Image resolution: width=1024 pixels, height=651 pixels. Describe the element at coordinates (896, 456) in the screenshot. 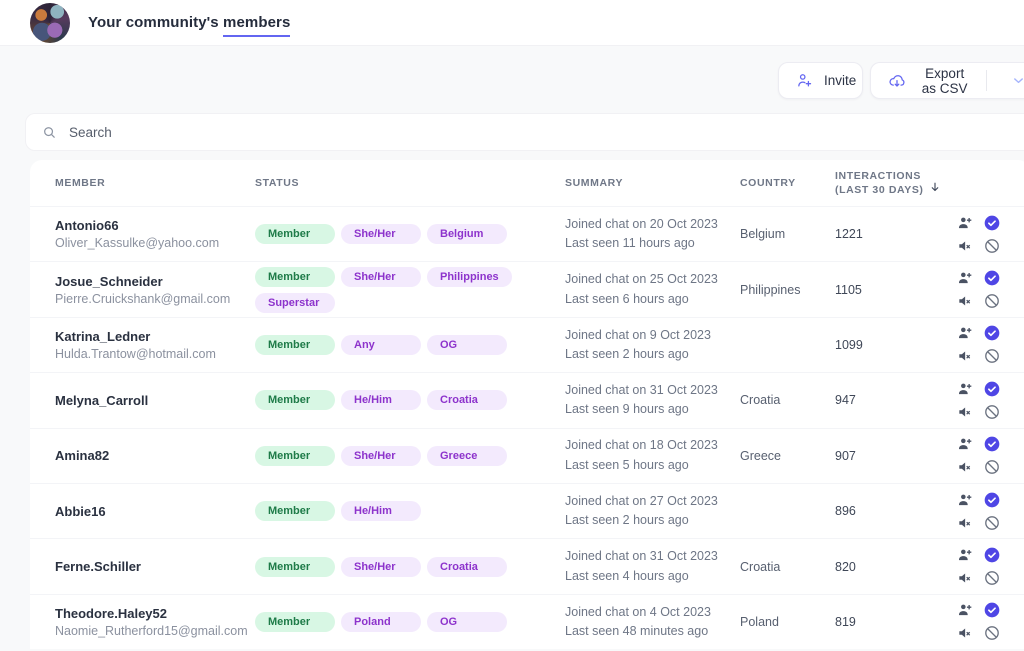

I see `interactions-cell: 907` at that location.